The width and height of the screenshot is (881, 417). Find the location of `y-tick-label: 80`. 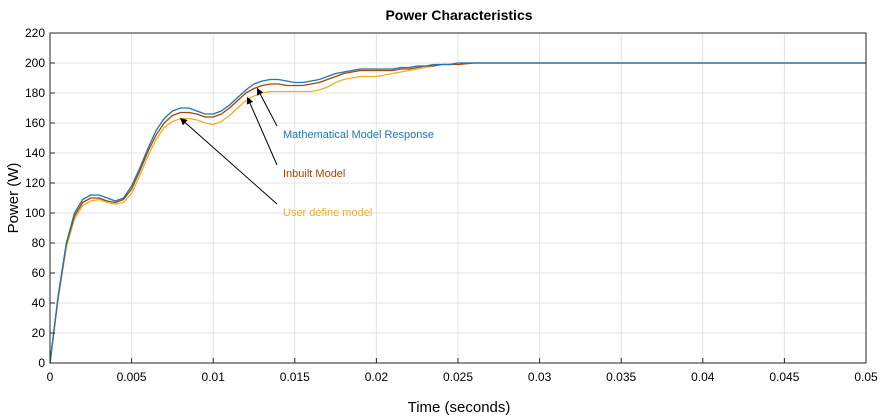

y-tick-label: 80 is located at coordinates (39, 243).